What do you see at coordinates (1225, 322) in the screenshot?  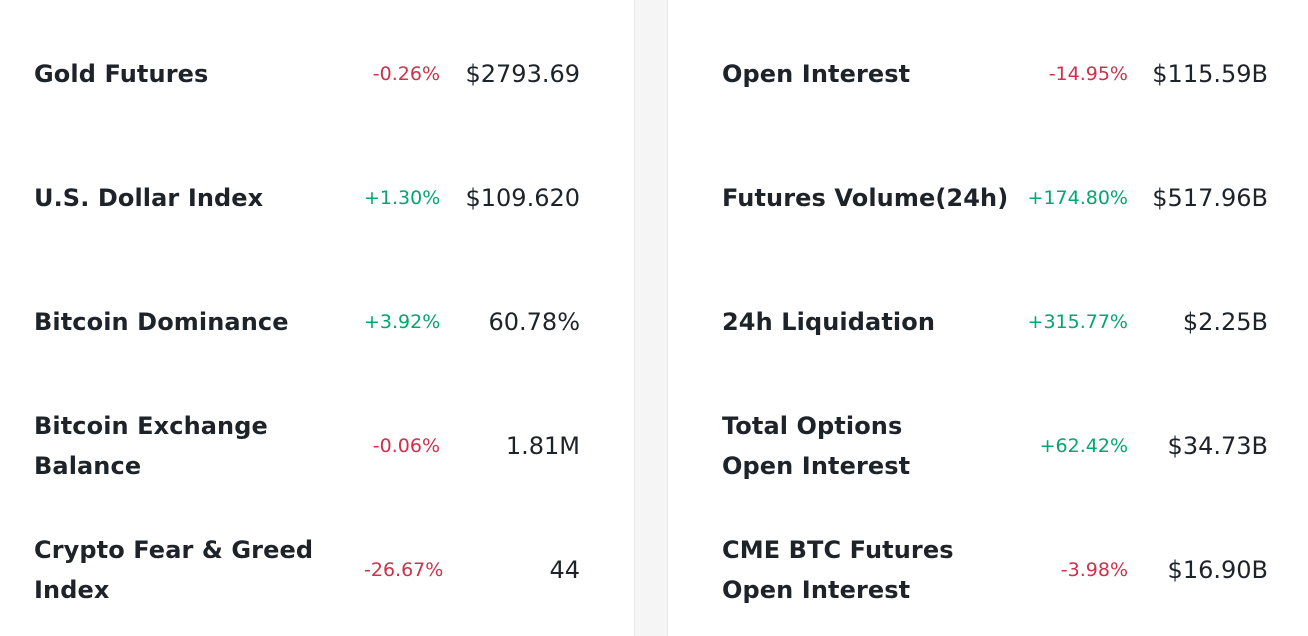 I see `metric-value: $2.25B` at bounding box center [1225, 322].